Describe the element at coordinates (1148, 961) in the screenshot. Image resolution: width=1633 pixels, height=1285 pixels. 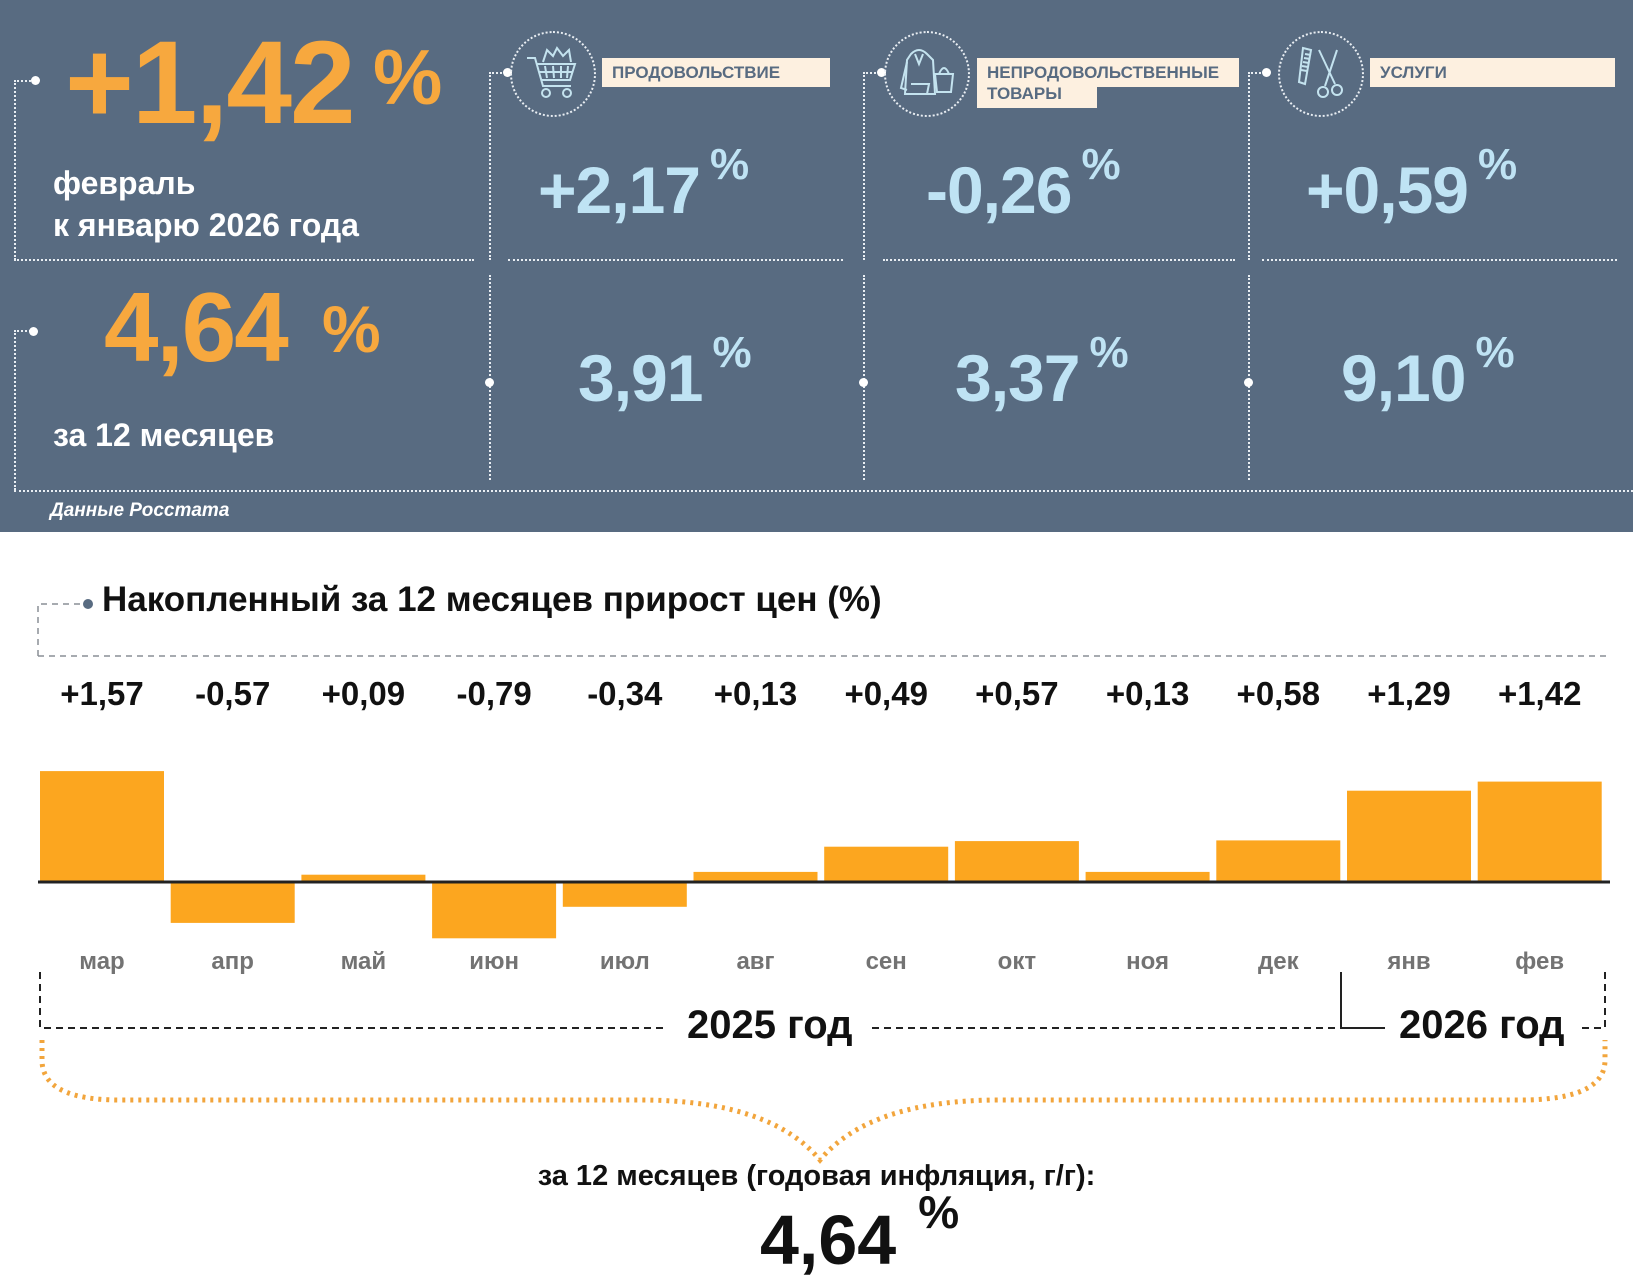
I see `month-label: ноя` at that location.